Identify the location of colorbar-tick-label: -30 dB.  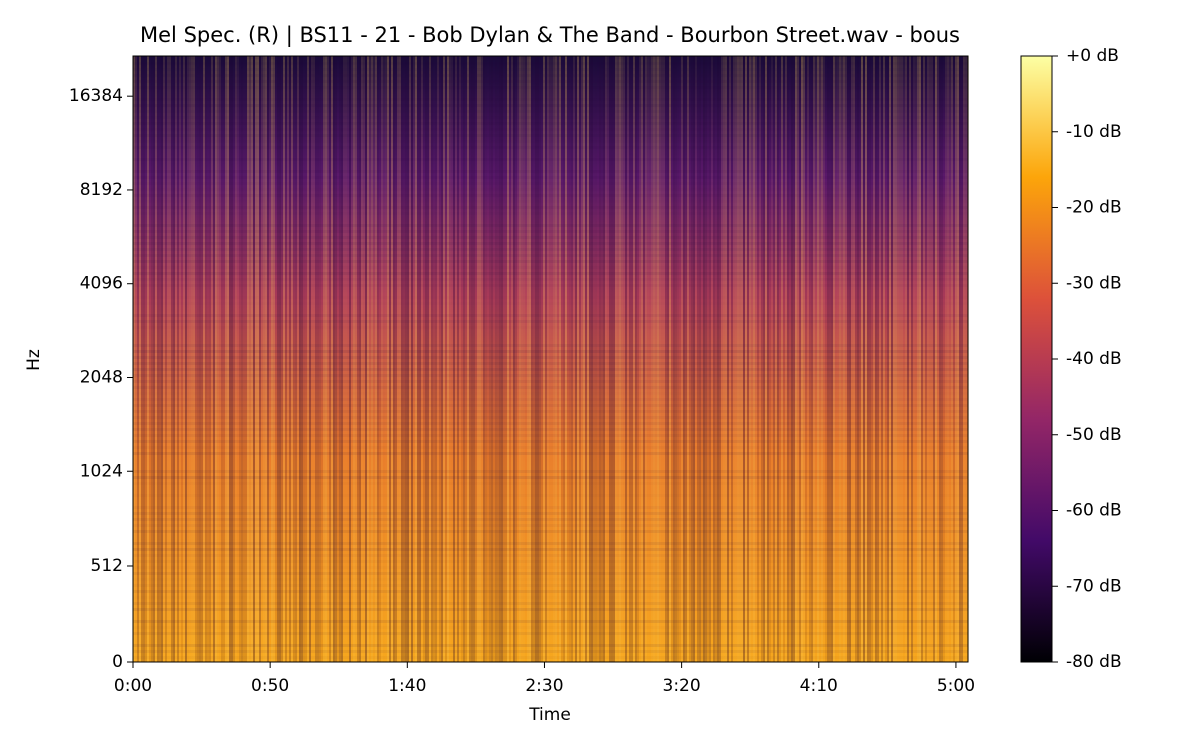
(1094, 283).